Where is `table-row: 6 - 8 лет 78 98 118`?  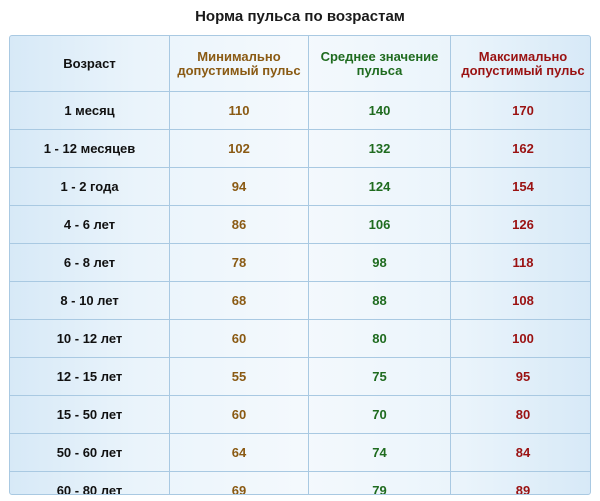
table-row: 6 - 8 лет 78 98 118 is located at coordinates (300, 262).